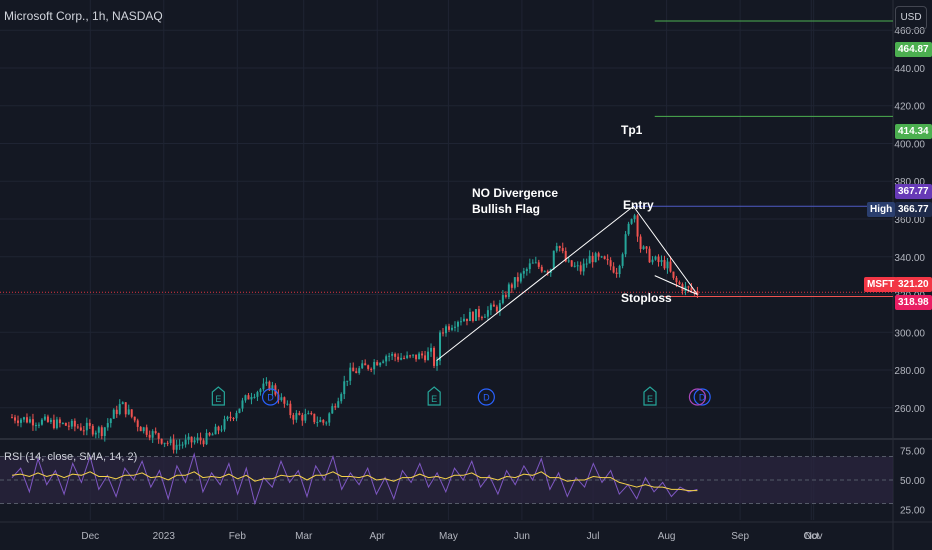 The image size is (932, 550). I want to click on dividend-marker-label: D, so click(486, 398).